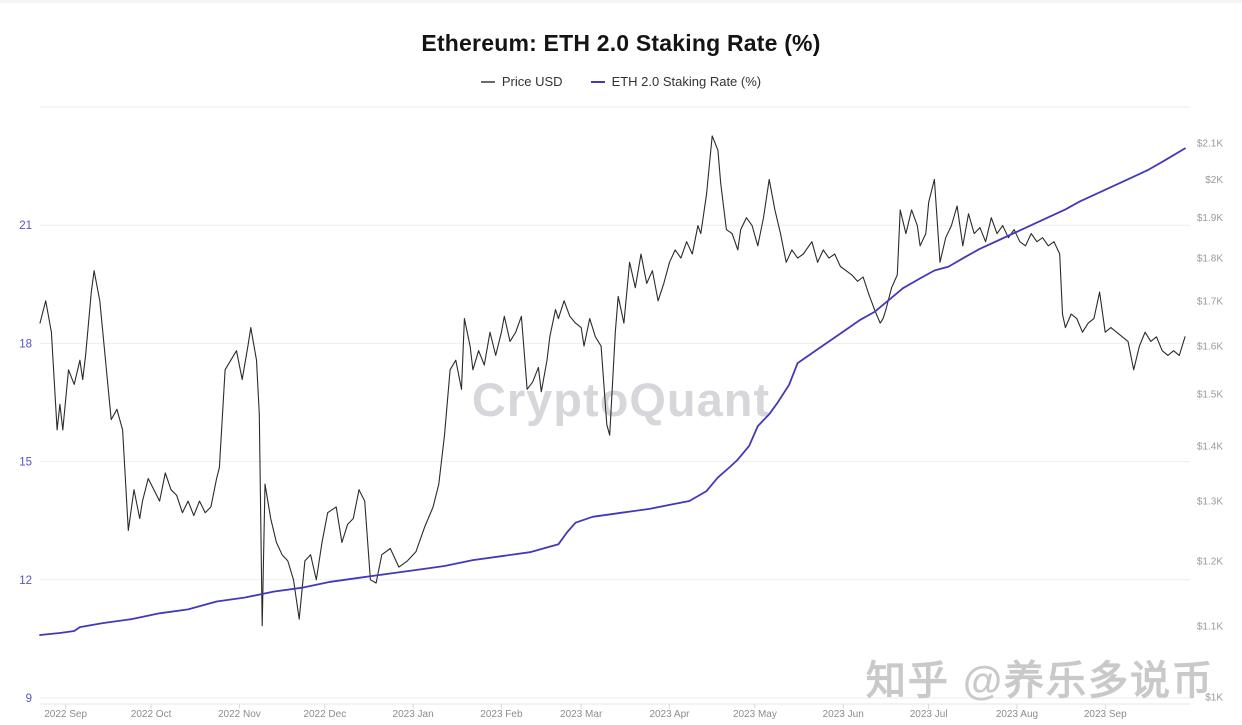  What do you see at coordinates (1210, 347) in the screenshot?
I see `price-tick-label: $1.6K` at bounding box center [1210, 347].